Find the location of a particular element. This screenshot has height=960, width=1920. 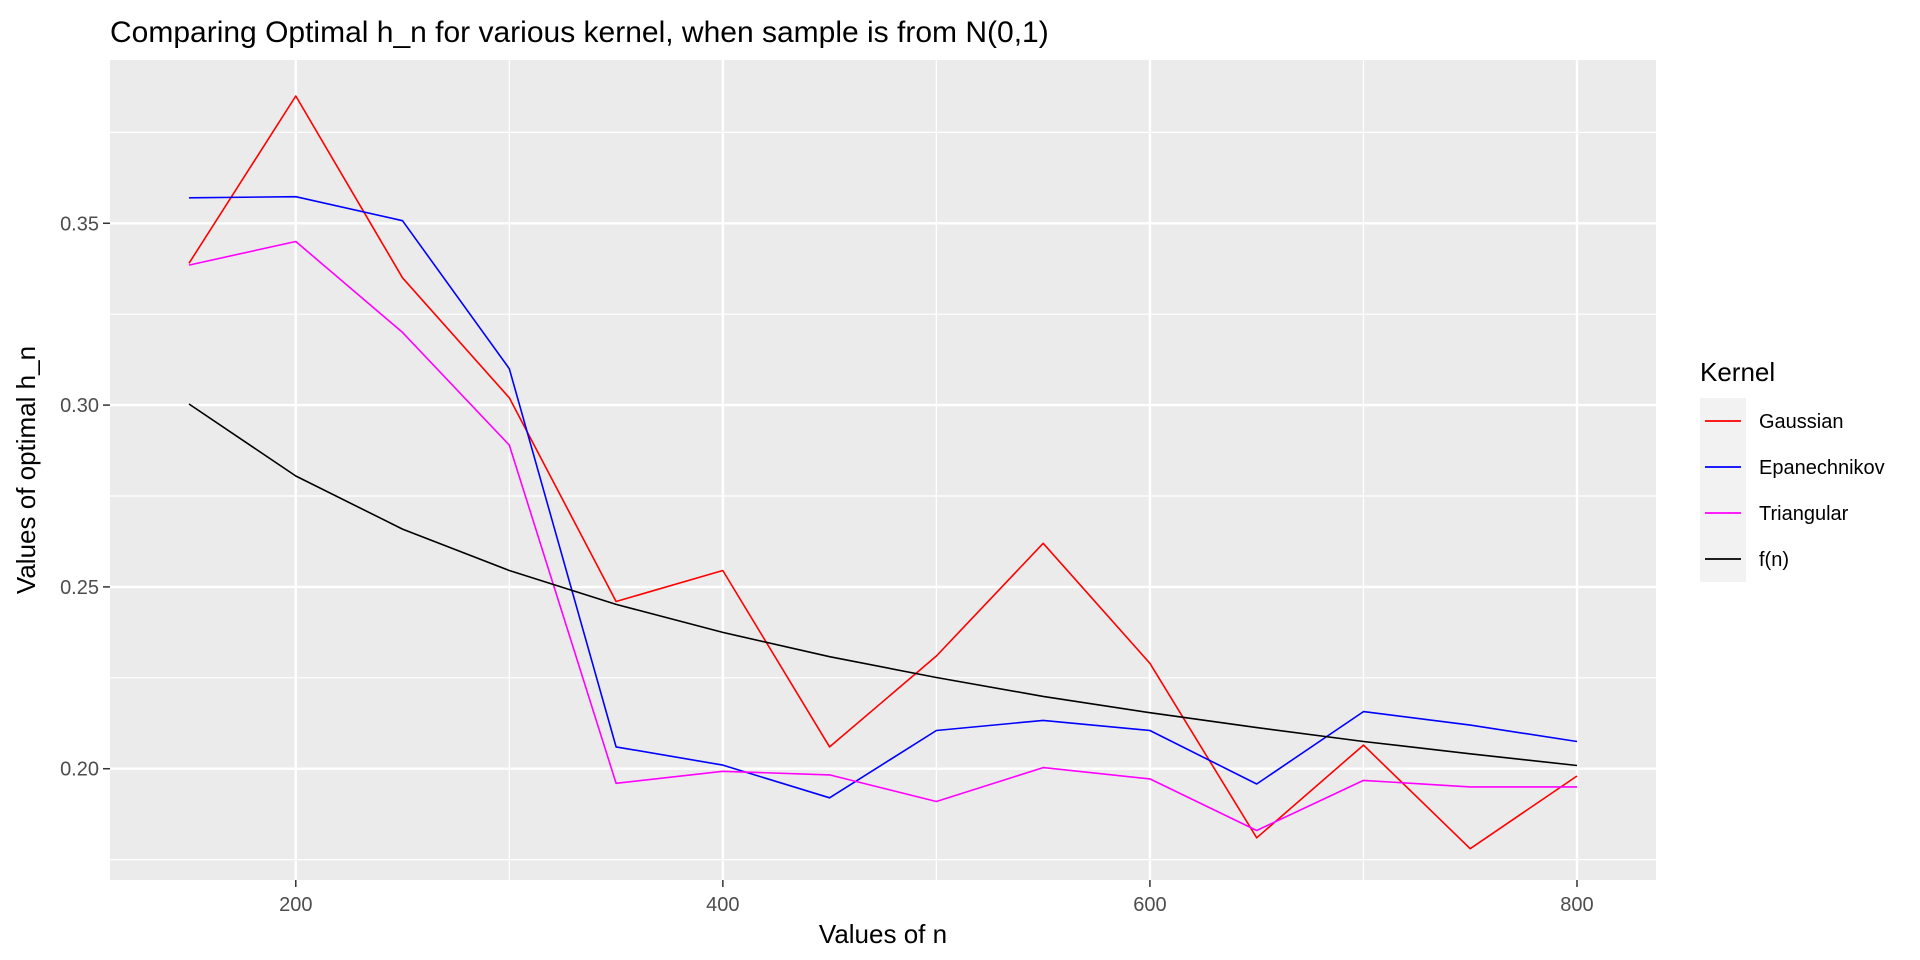

y-tick-label: 0.35 is located at coordinates (79, 224).